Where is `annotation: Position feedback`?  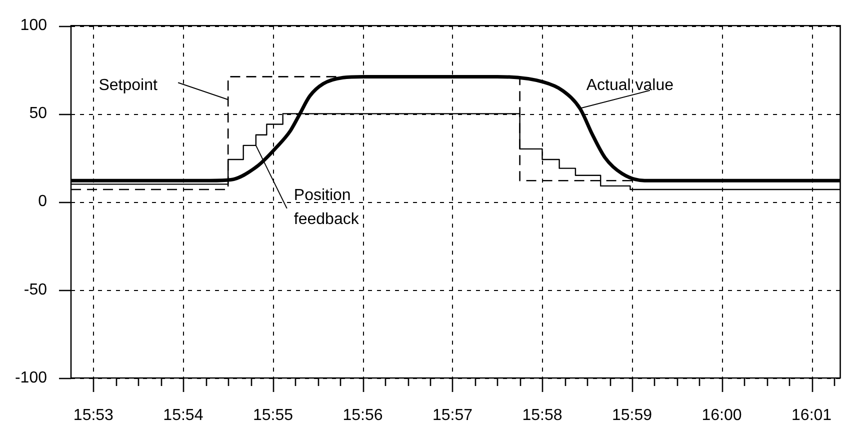
annotation: Position feedback is located at coordinates (327, 207).